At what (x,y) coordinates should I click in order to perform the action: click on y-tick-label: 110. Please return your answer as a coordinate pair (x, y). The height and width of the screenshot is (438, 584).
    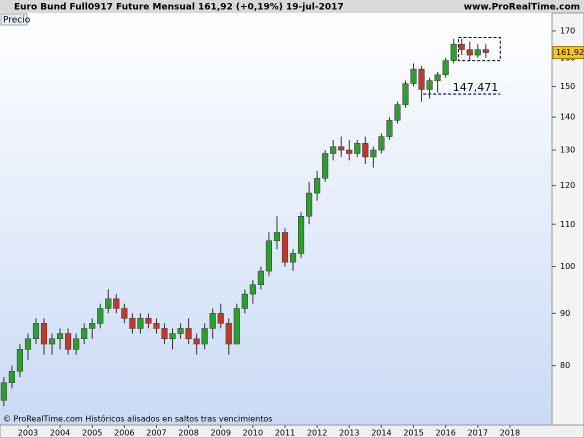
    Looking at the image, I should click on (567, 224).